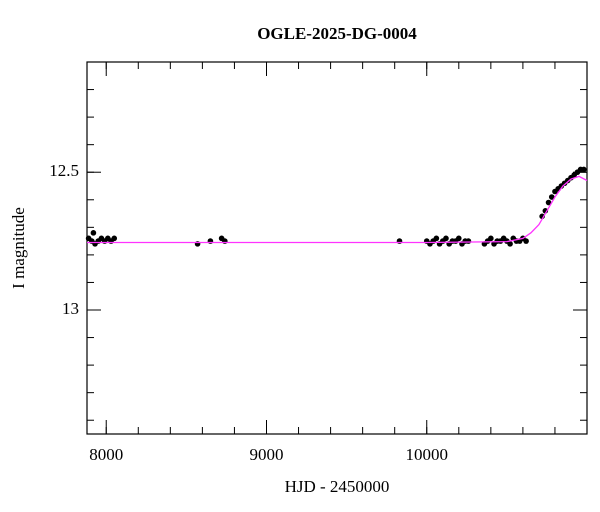 Image resolution: width=600 pixels, height=512 pixels. What do you see at coordinates (64, 170) in the screenshot?
I see `y-tick-label: 12.5` at bounding box center [64, 170].